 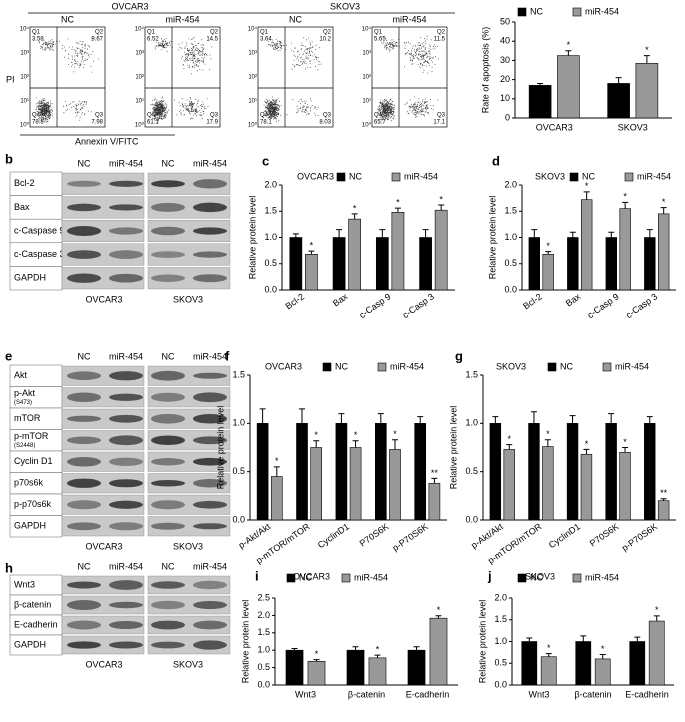 I want to click on x-tick-label: E-cadherin, so click(x=647, y=694).